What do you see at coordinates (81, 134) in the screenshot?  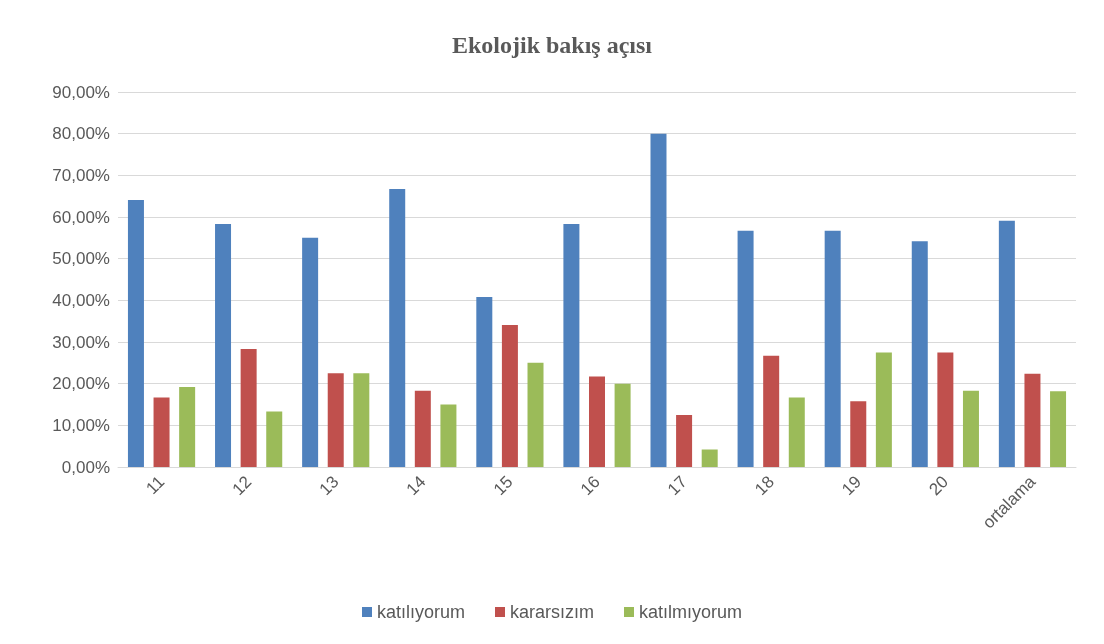 I see `y-tick-label: 80,00%` at bounding box center [81, 134].